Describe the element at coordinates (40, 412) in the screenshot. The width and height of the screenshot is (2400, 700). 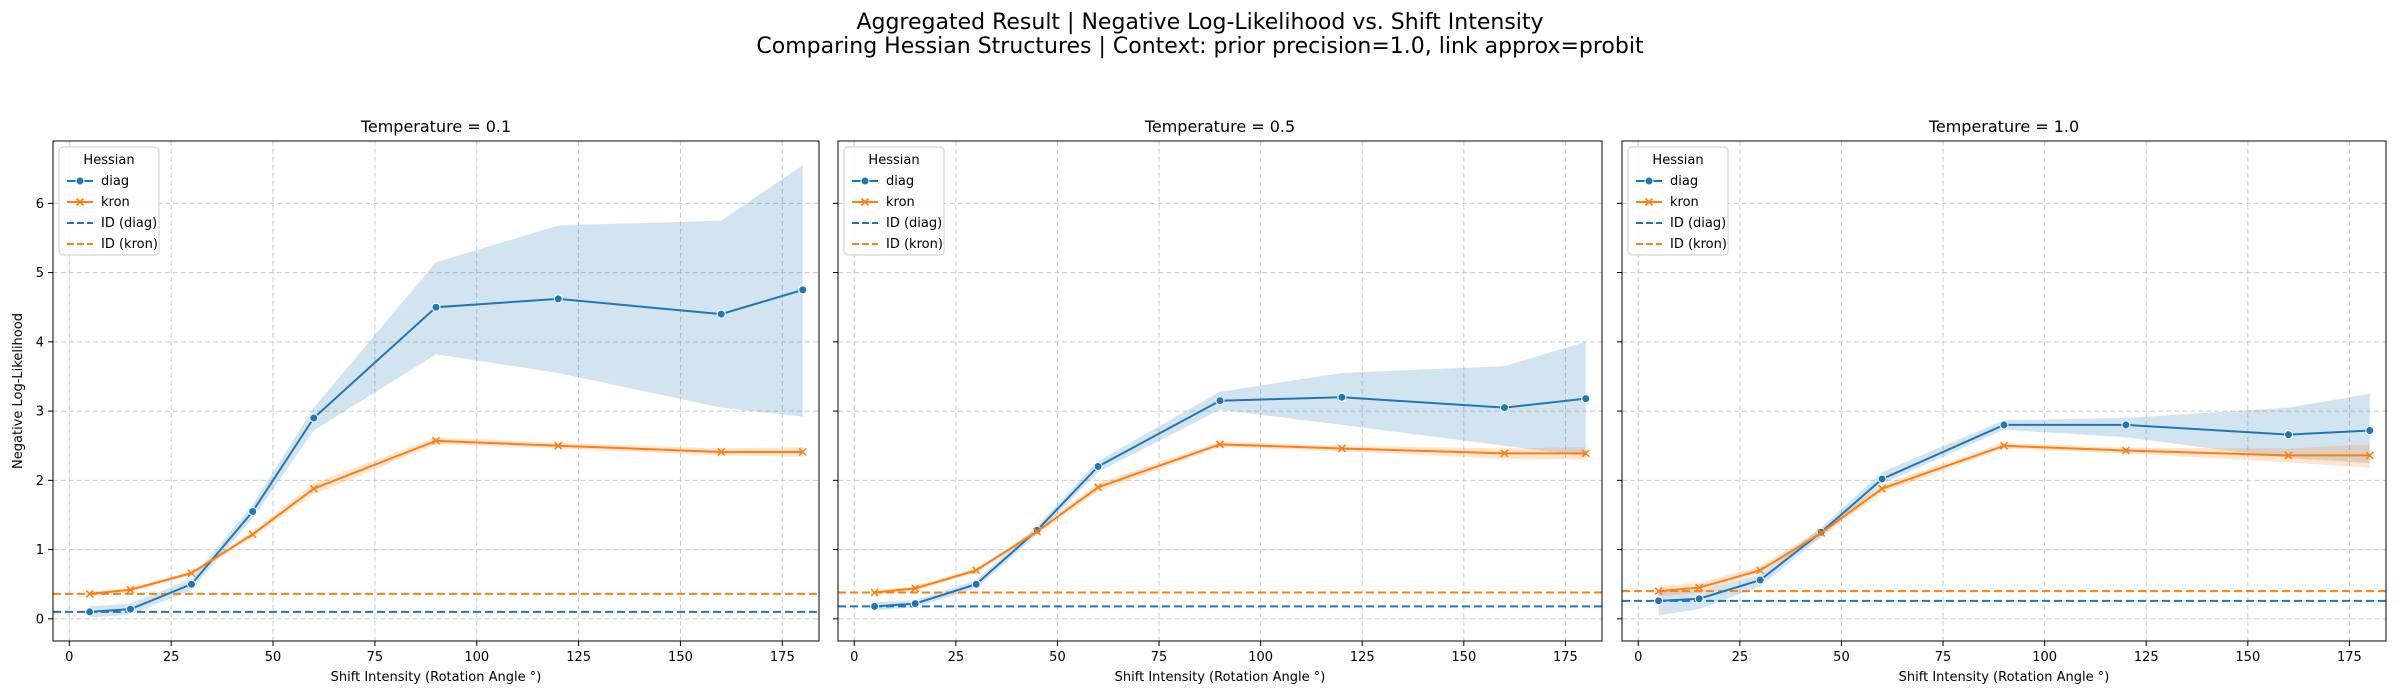
I see `y-tick-label: 3` at that location.